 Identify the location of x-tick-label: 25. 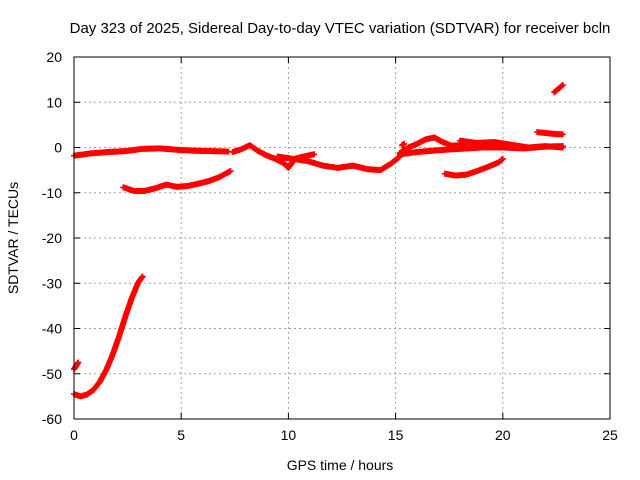
(610, 435).